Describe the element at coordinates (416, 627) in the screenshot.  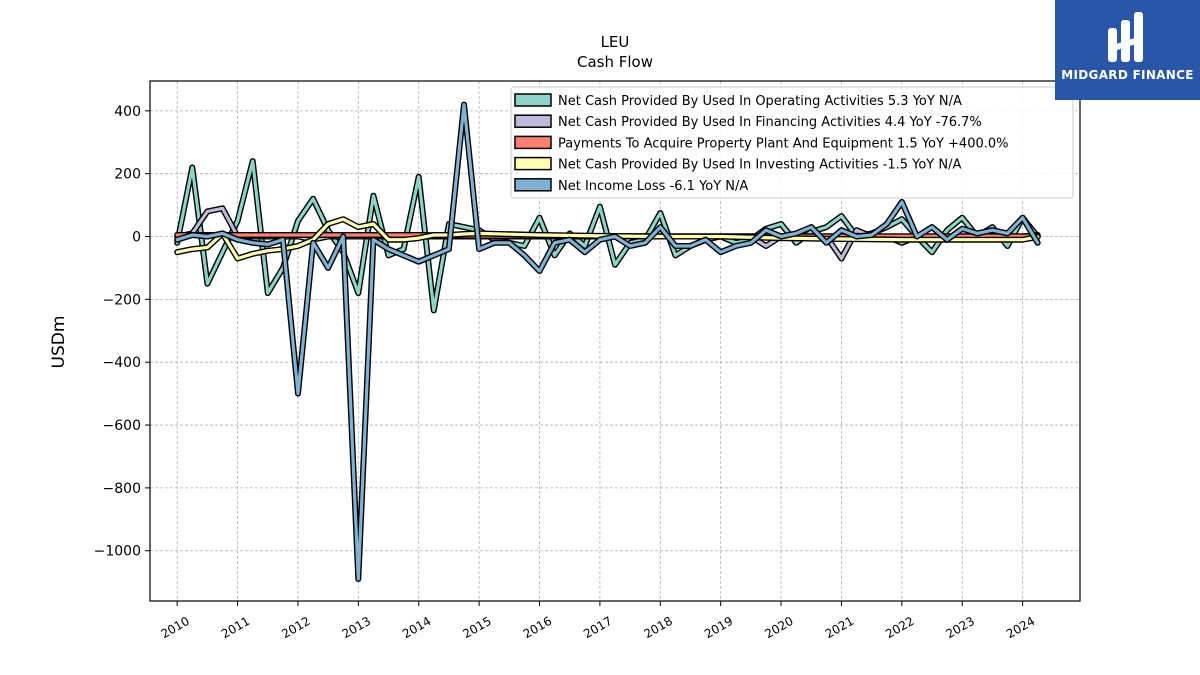
I see `x-tick-label: 2014` at that location.